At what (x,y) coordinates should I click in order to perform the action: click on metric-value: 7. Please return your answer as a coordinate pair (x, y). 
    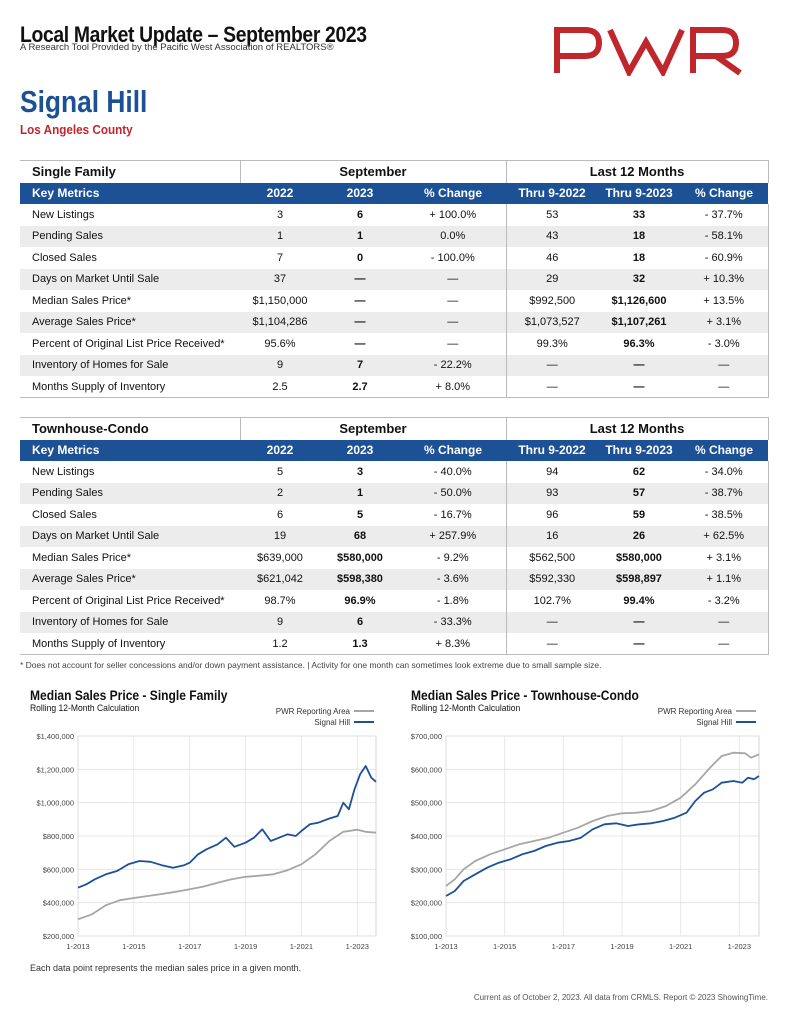
    Looking at the image, I should click on (360, 365).